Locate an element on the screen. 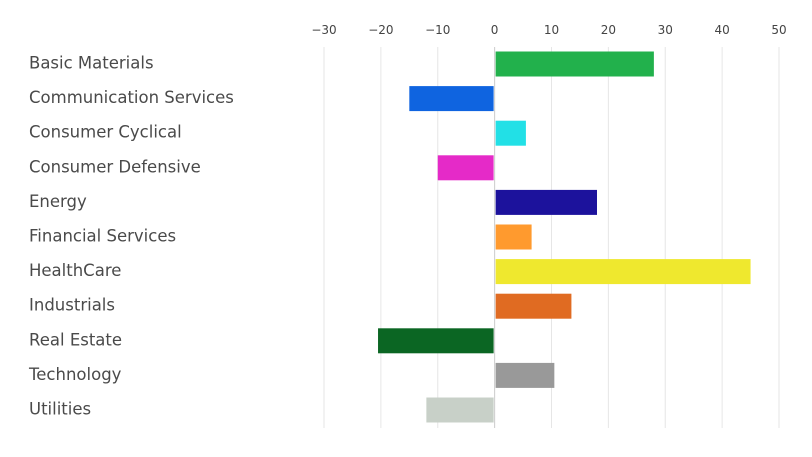 Image resolution: width=812 pixels, height=457 pixels. x-tick-label: 20 is located at coordinates (608, 30).